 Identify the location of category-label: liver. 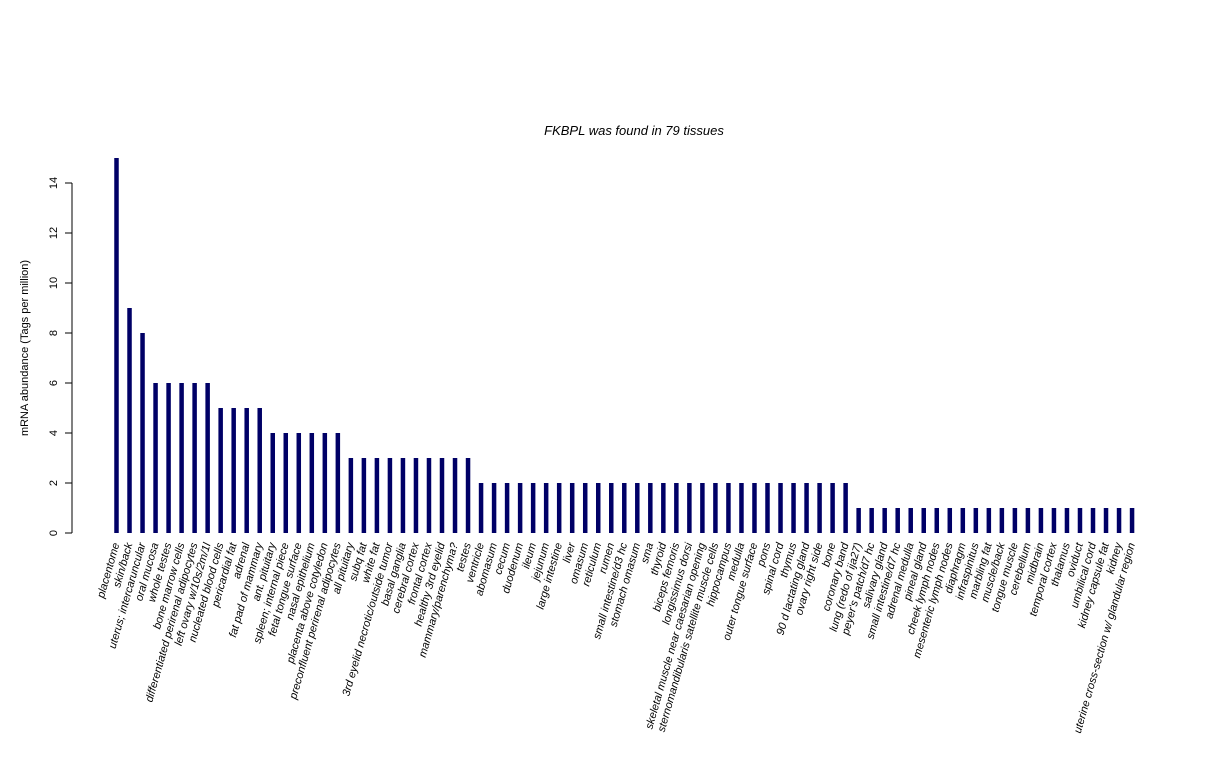
(569, 552).